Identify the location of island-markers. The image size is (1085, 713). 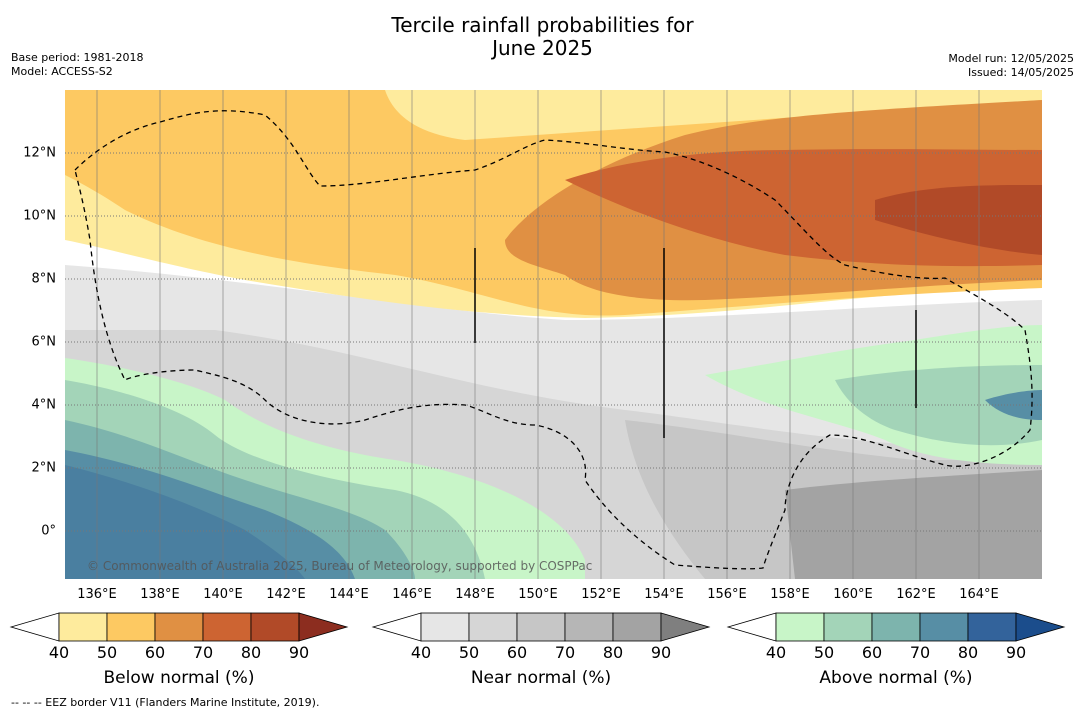
(695, 343).